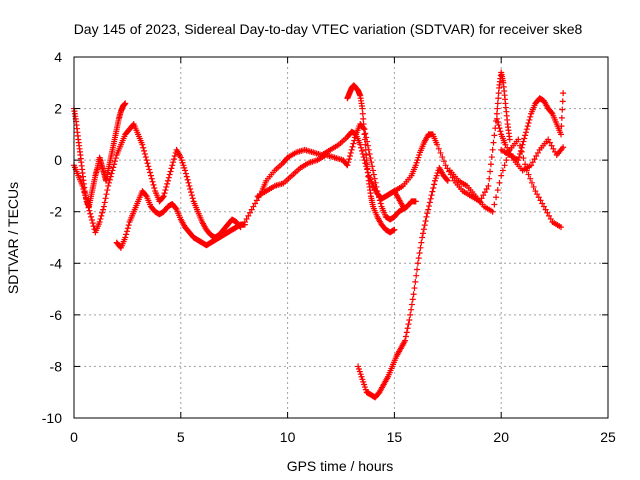  I want to click on y-tick-label: -10, so click(52, 418).